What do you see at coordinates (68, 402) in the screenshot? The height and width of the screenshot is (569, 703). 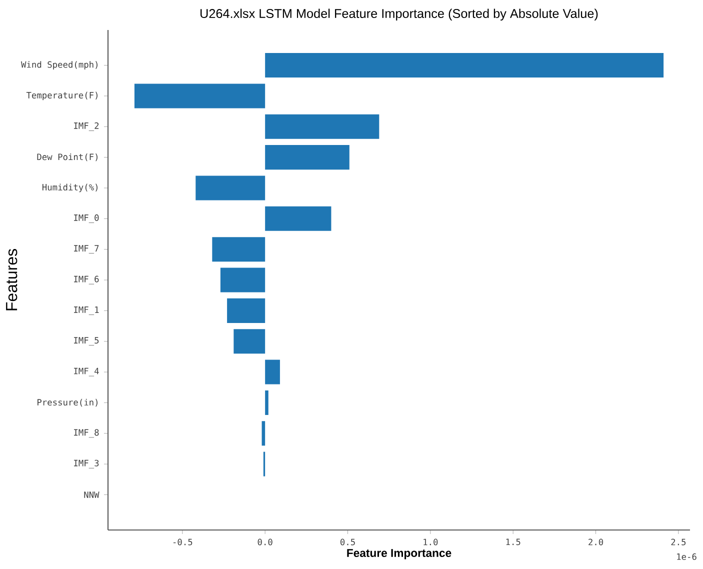 I see `y-tick-label: Pressure(in)` at bounding box center [68, 402].